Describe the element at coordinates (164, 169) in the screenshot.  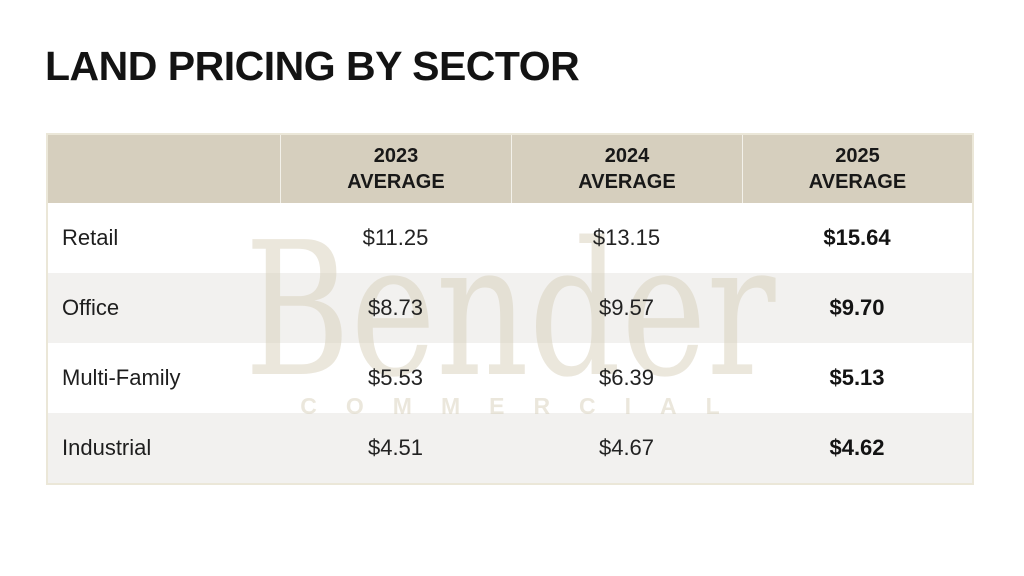
I see `header-cell-sector` at that location.